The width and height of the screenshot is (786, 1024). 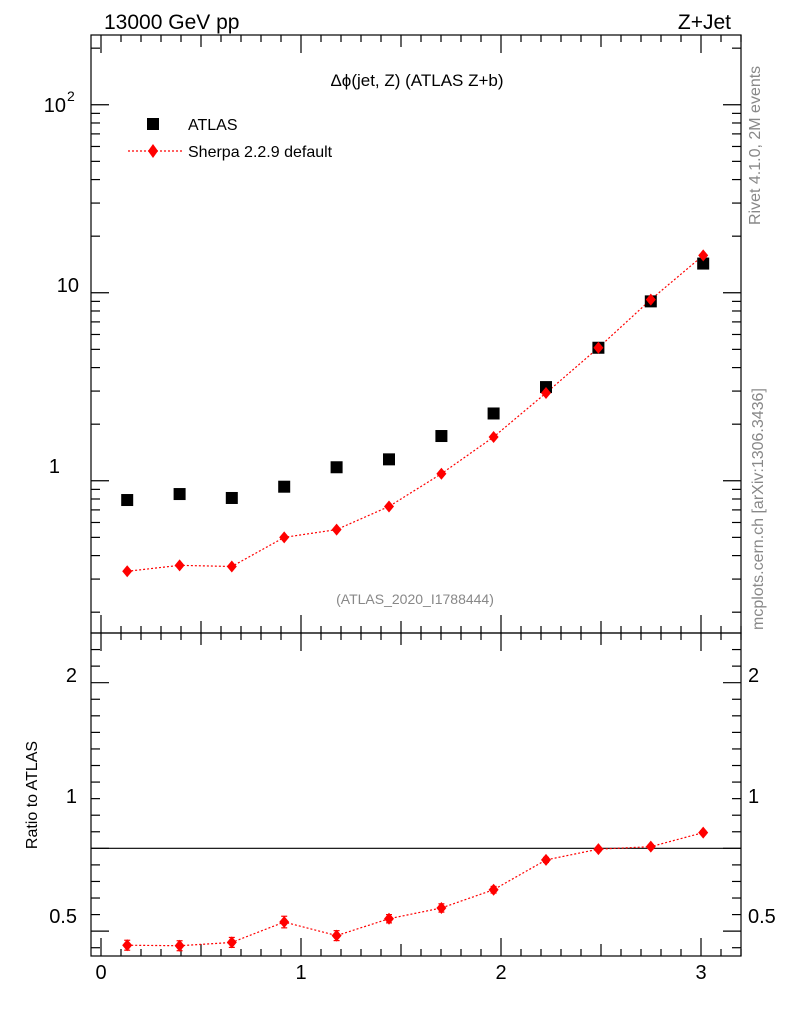 I want to click on analysis-label: (ATLAS_2020_I1788444), so click(x=415, y=599).